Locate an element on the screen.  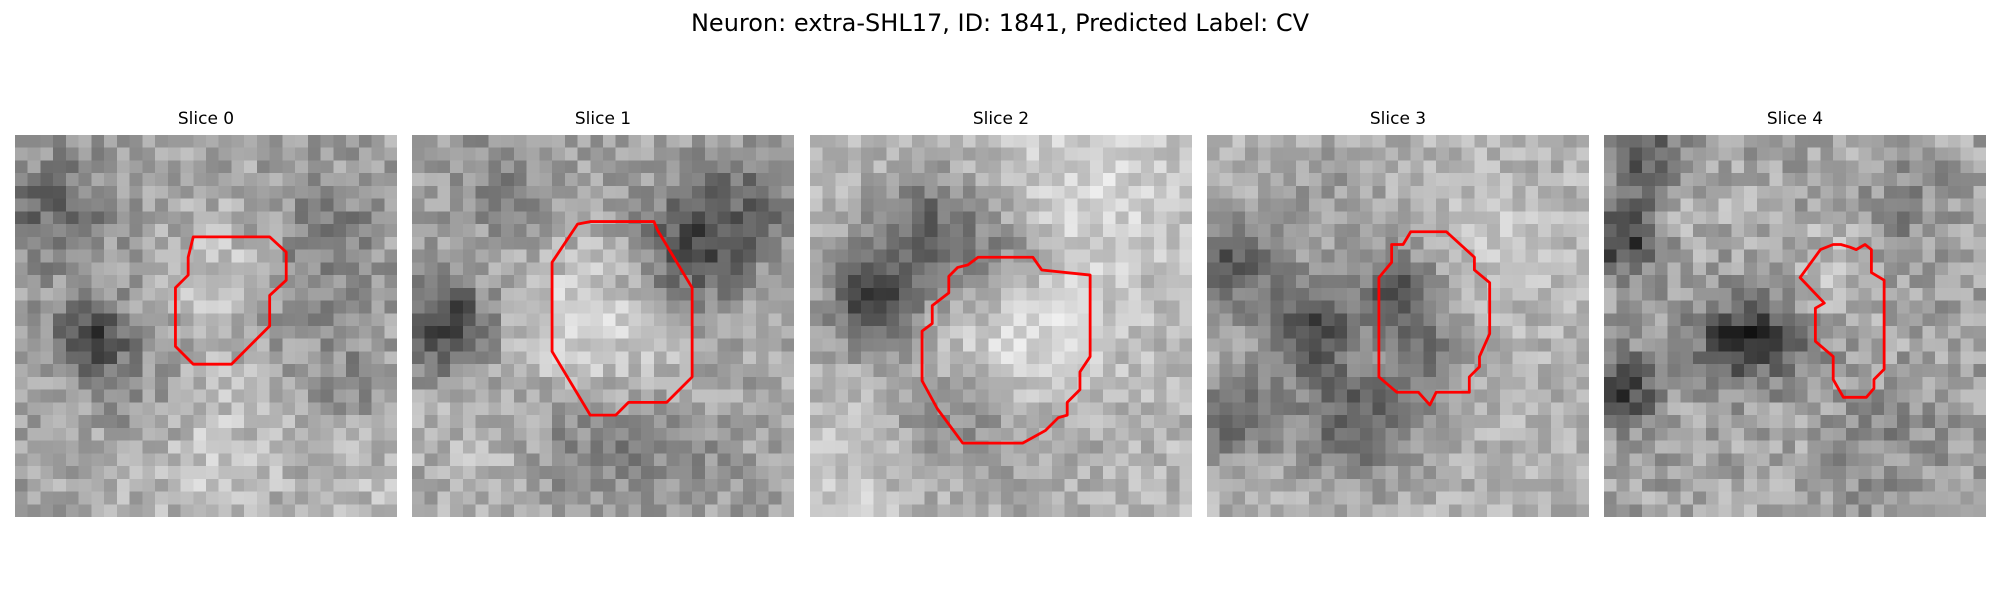
slice-panel-4: Slice 4 is located at coordinates (1795, 312).